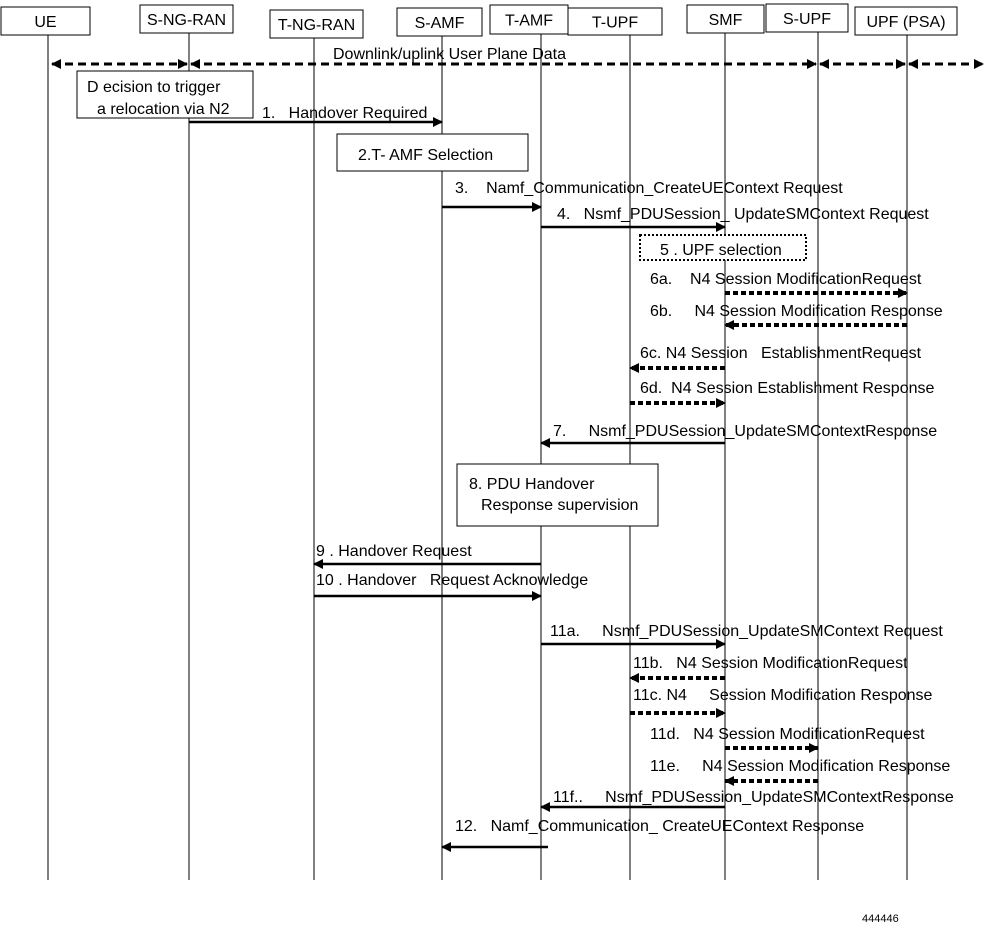 The height and width of the screenshot is (929, 1002). I want to click on message-label: 11b. N4 Session ModificationRequest, so click(770, 663).